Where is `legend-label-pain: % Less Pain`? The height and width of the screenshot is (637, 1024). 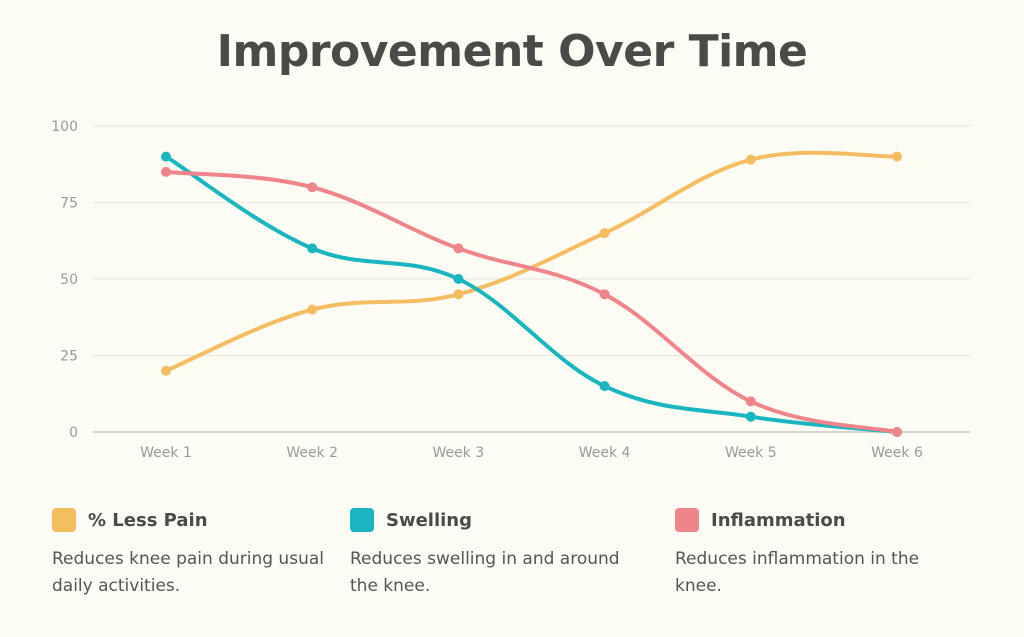
legend-label-pain: % Less Pain is located at coordinates (148, 520).